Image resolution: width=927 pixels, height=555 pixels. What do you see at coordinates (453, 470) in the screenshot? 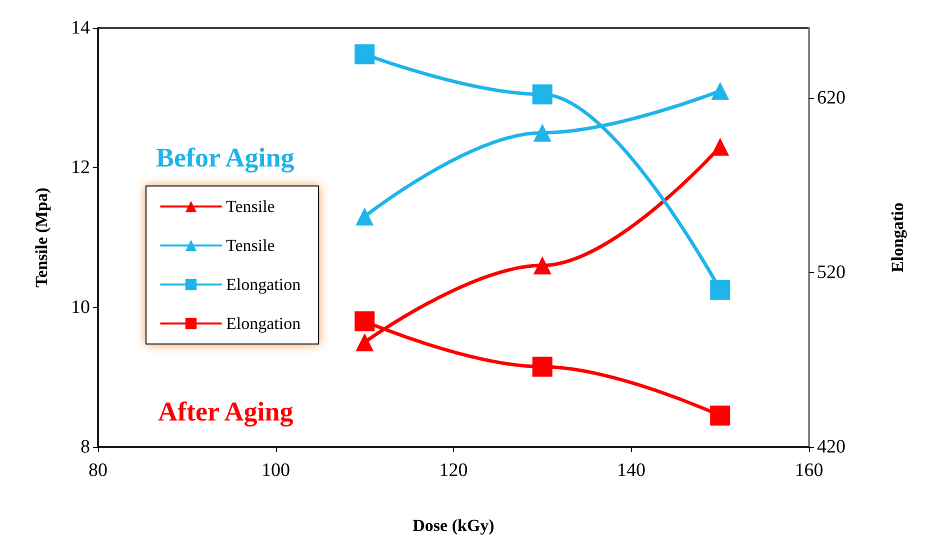
I see `x-tick-label: 120` at bounding box center [453, 470].